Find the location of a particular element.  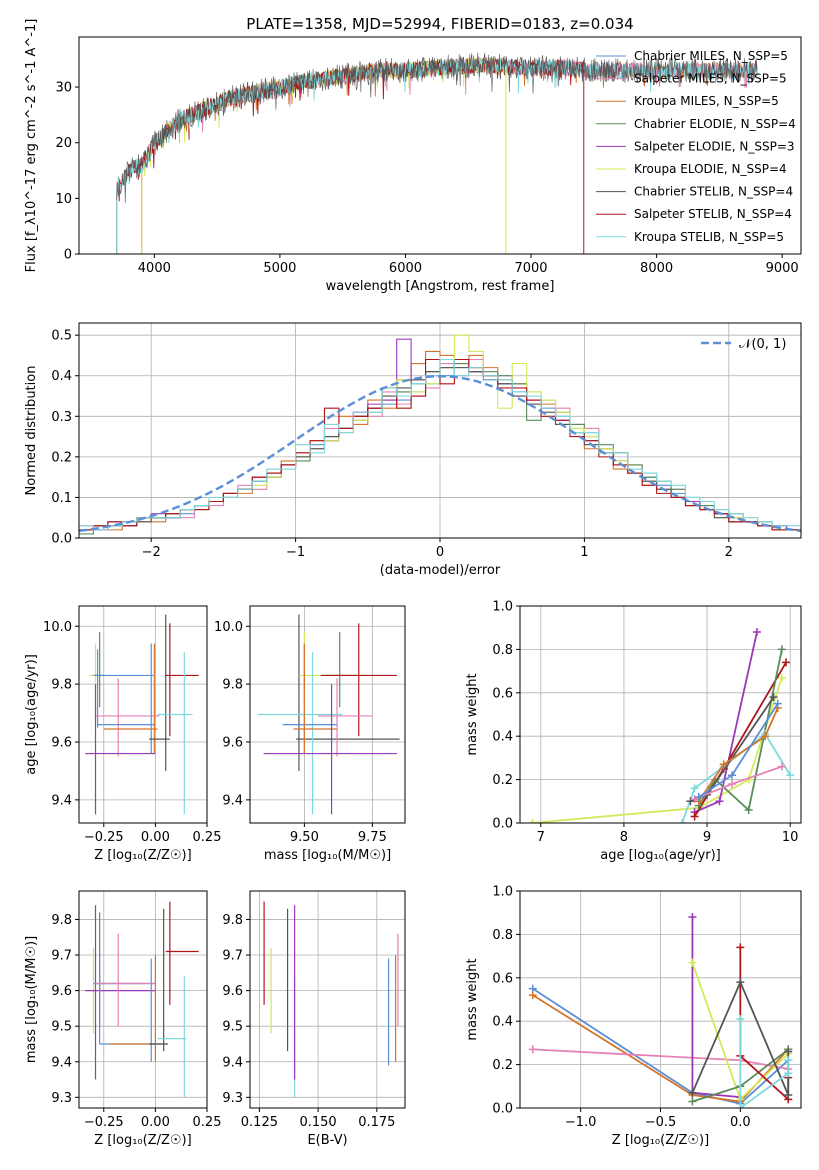

y-tick-label: 9.4 is located at coordinates (232, 800).